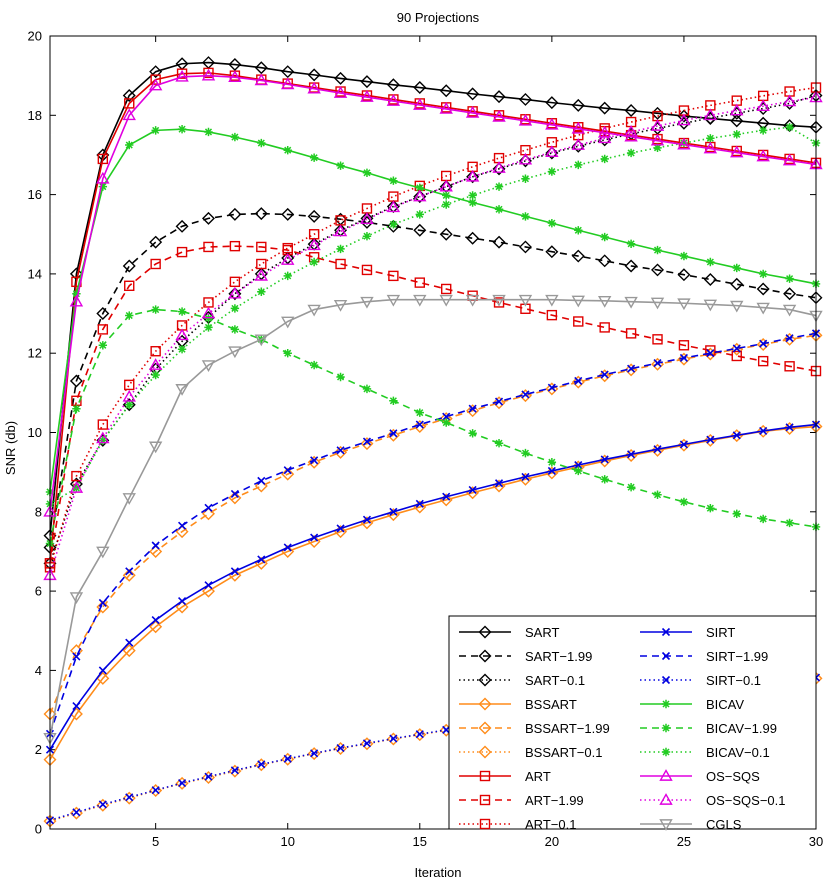 This screenshot has height=883, width=830. What do you see at coordinates (518, 704) in the screenshot?
I see `legend-entry-4: BSSART` at bounding box center [518, 704].